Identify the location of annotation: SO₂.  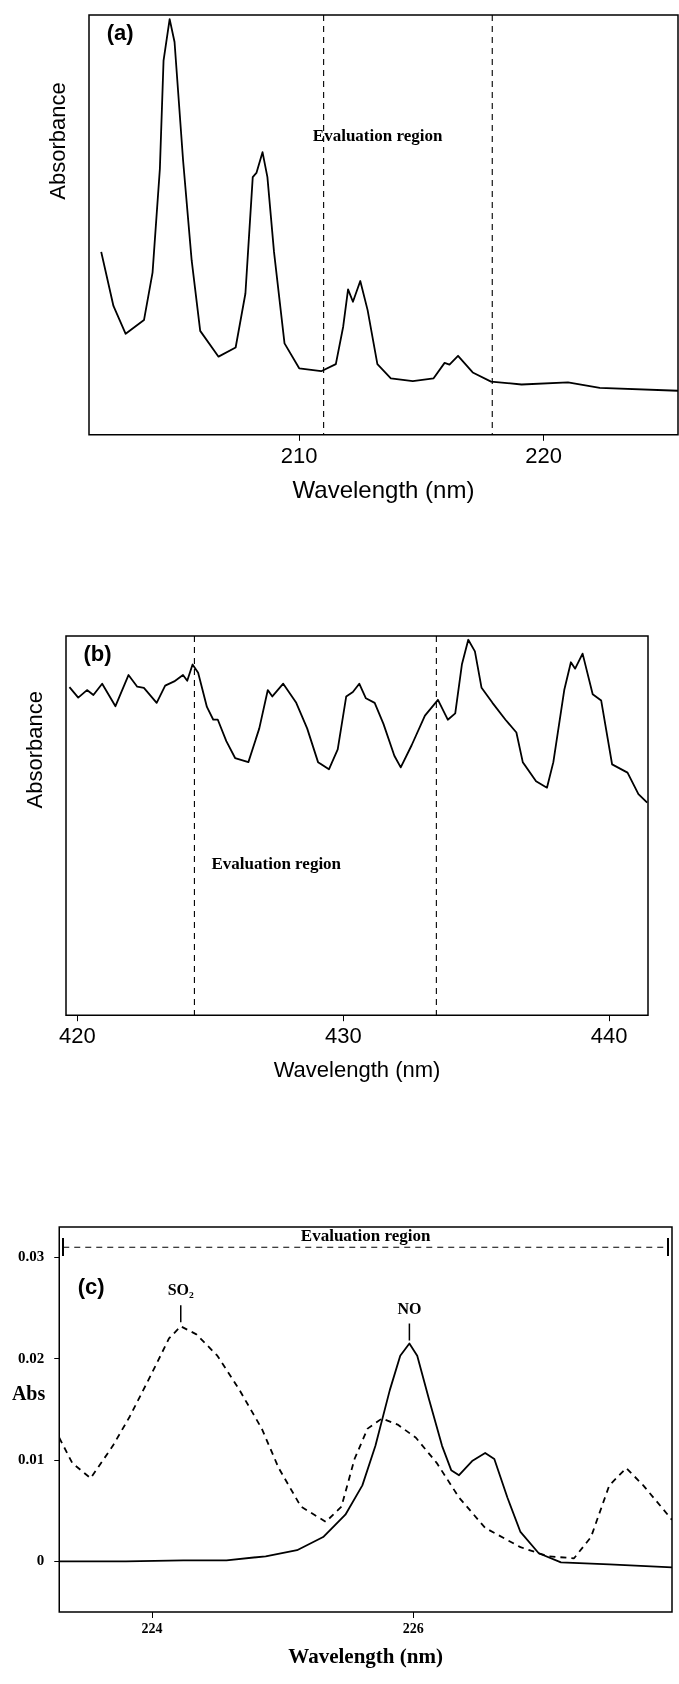
(181, 1290).